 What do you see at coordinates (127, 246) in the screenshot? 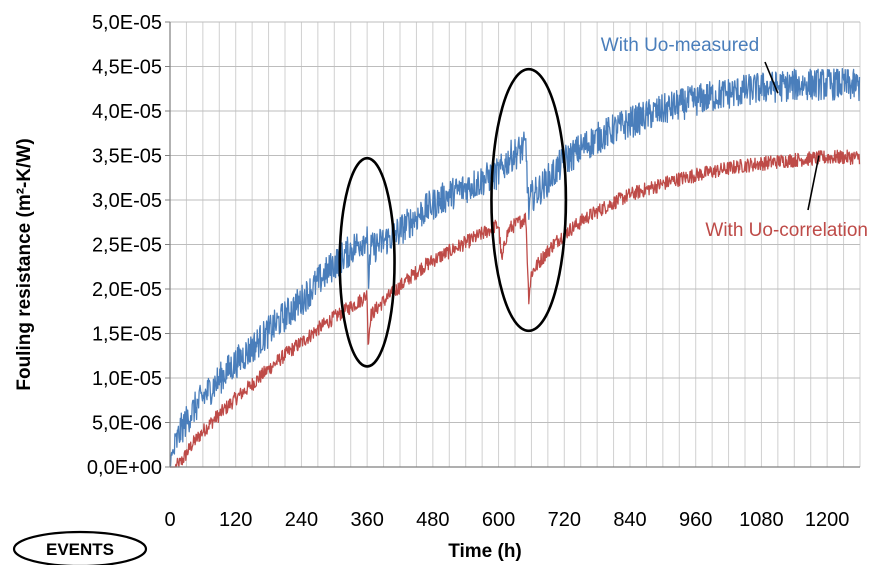
I see `y-tick-label: 2,5E-05` at bounding box center [127, 246].